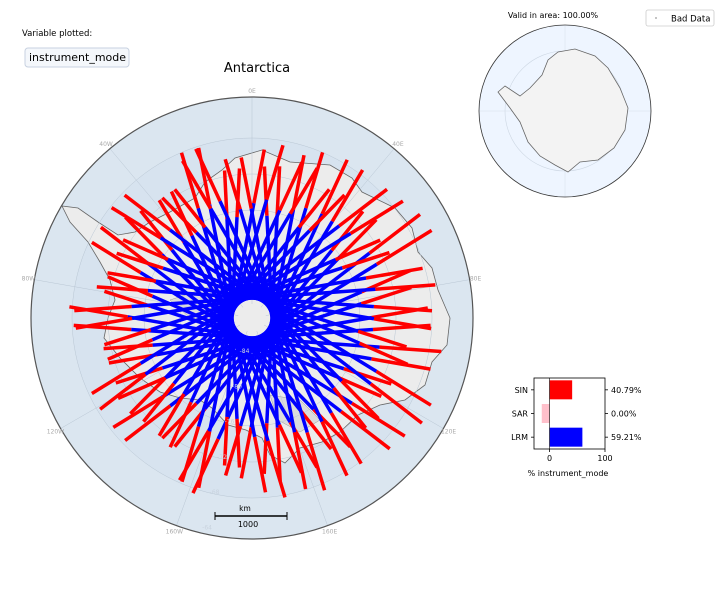 The width and height of the screenshot is (720, 600). What do you see at coordinates (329, 531) in the screenshot?
I see `lon-label: 160E` at bounding box center [329, 531].